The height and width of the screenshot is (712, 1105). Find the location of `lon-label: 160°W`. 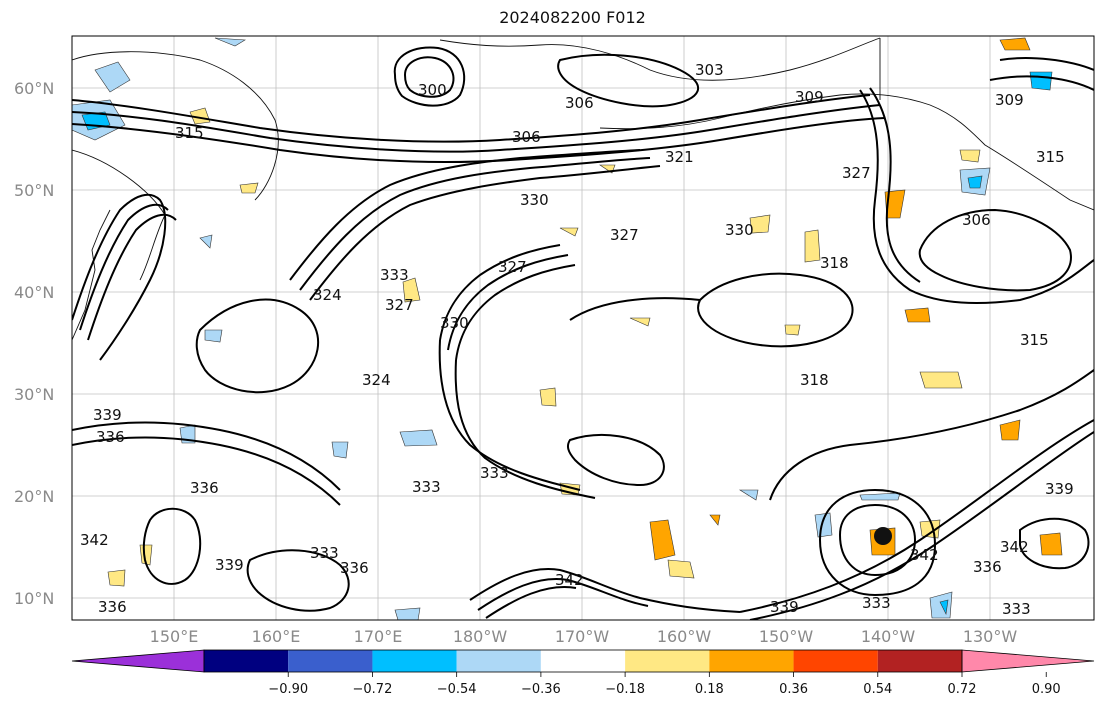

lon-label: 160°W is located at coordinates (684, 636).